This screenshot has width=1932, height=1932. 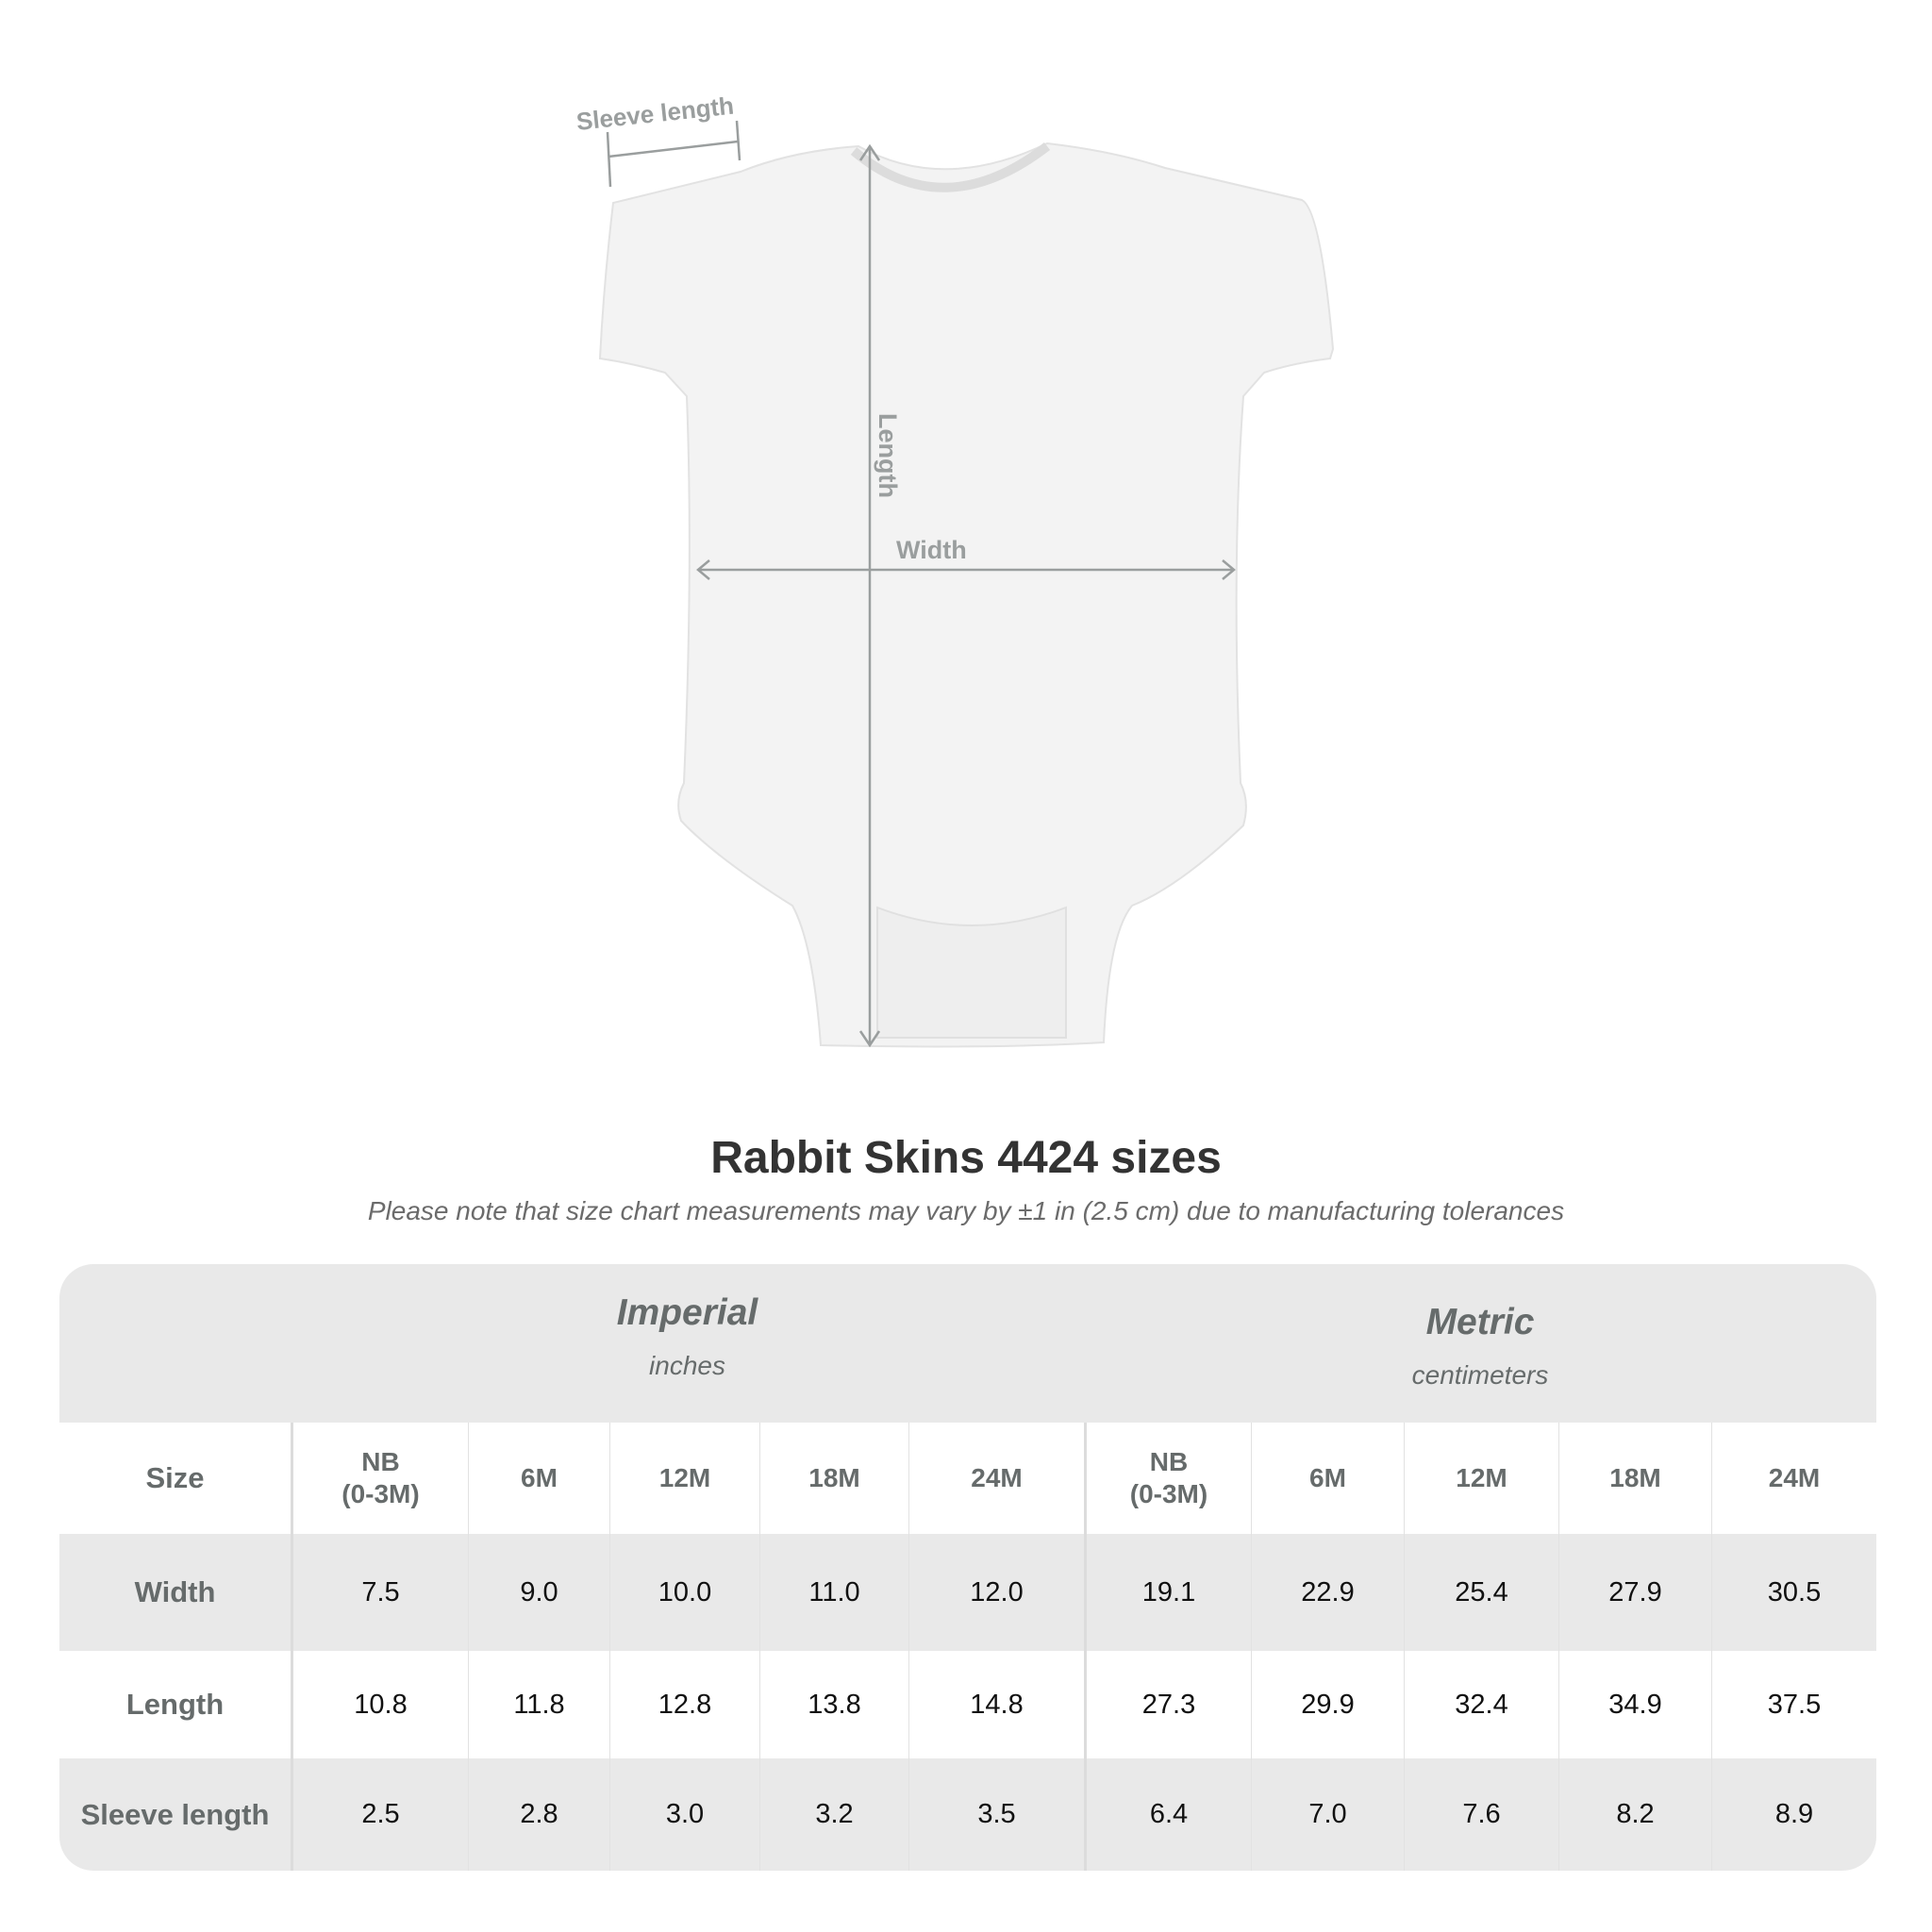 I want to click on metric-group: Metric centimeters, so click(x=1480, y=1346).